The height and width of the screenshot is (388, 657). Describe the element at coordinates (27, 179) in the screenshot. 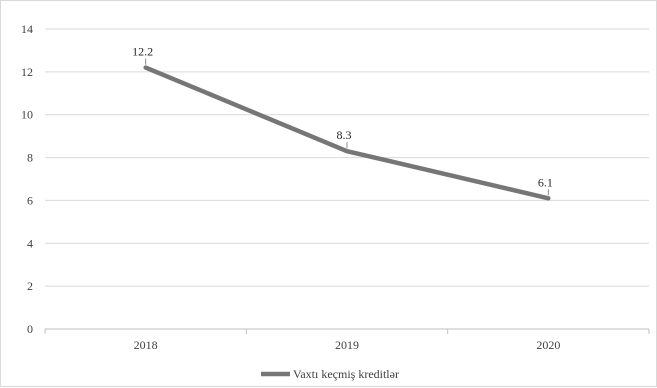

I see `y-axis-ticks: 0 2 4 6 8 10 12 14` at that location.